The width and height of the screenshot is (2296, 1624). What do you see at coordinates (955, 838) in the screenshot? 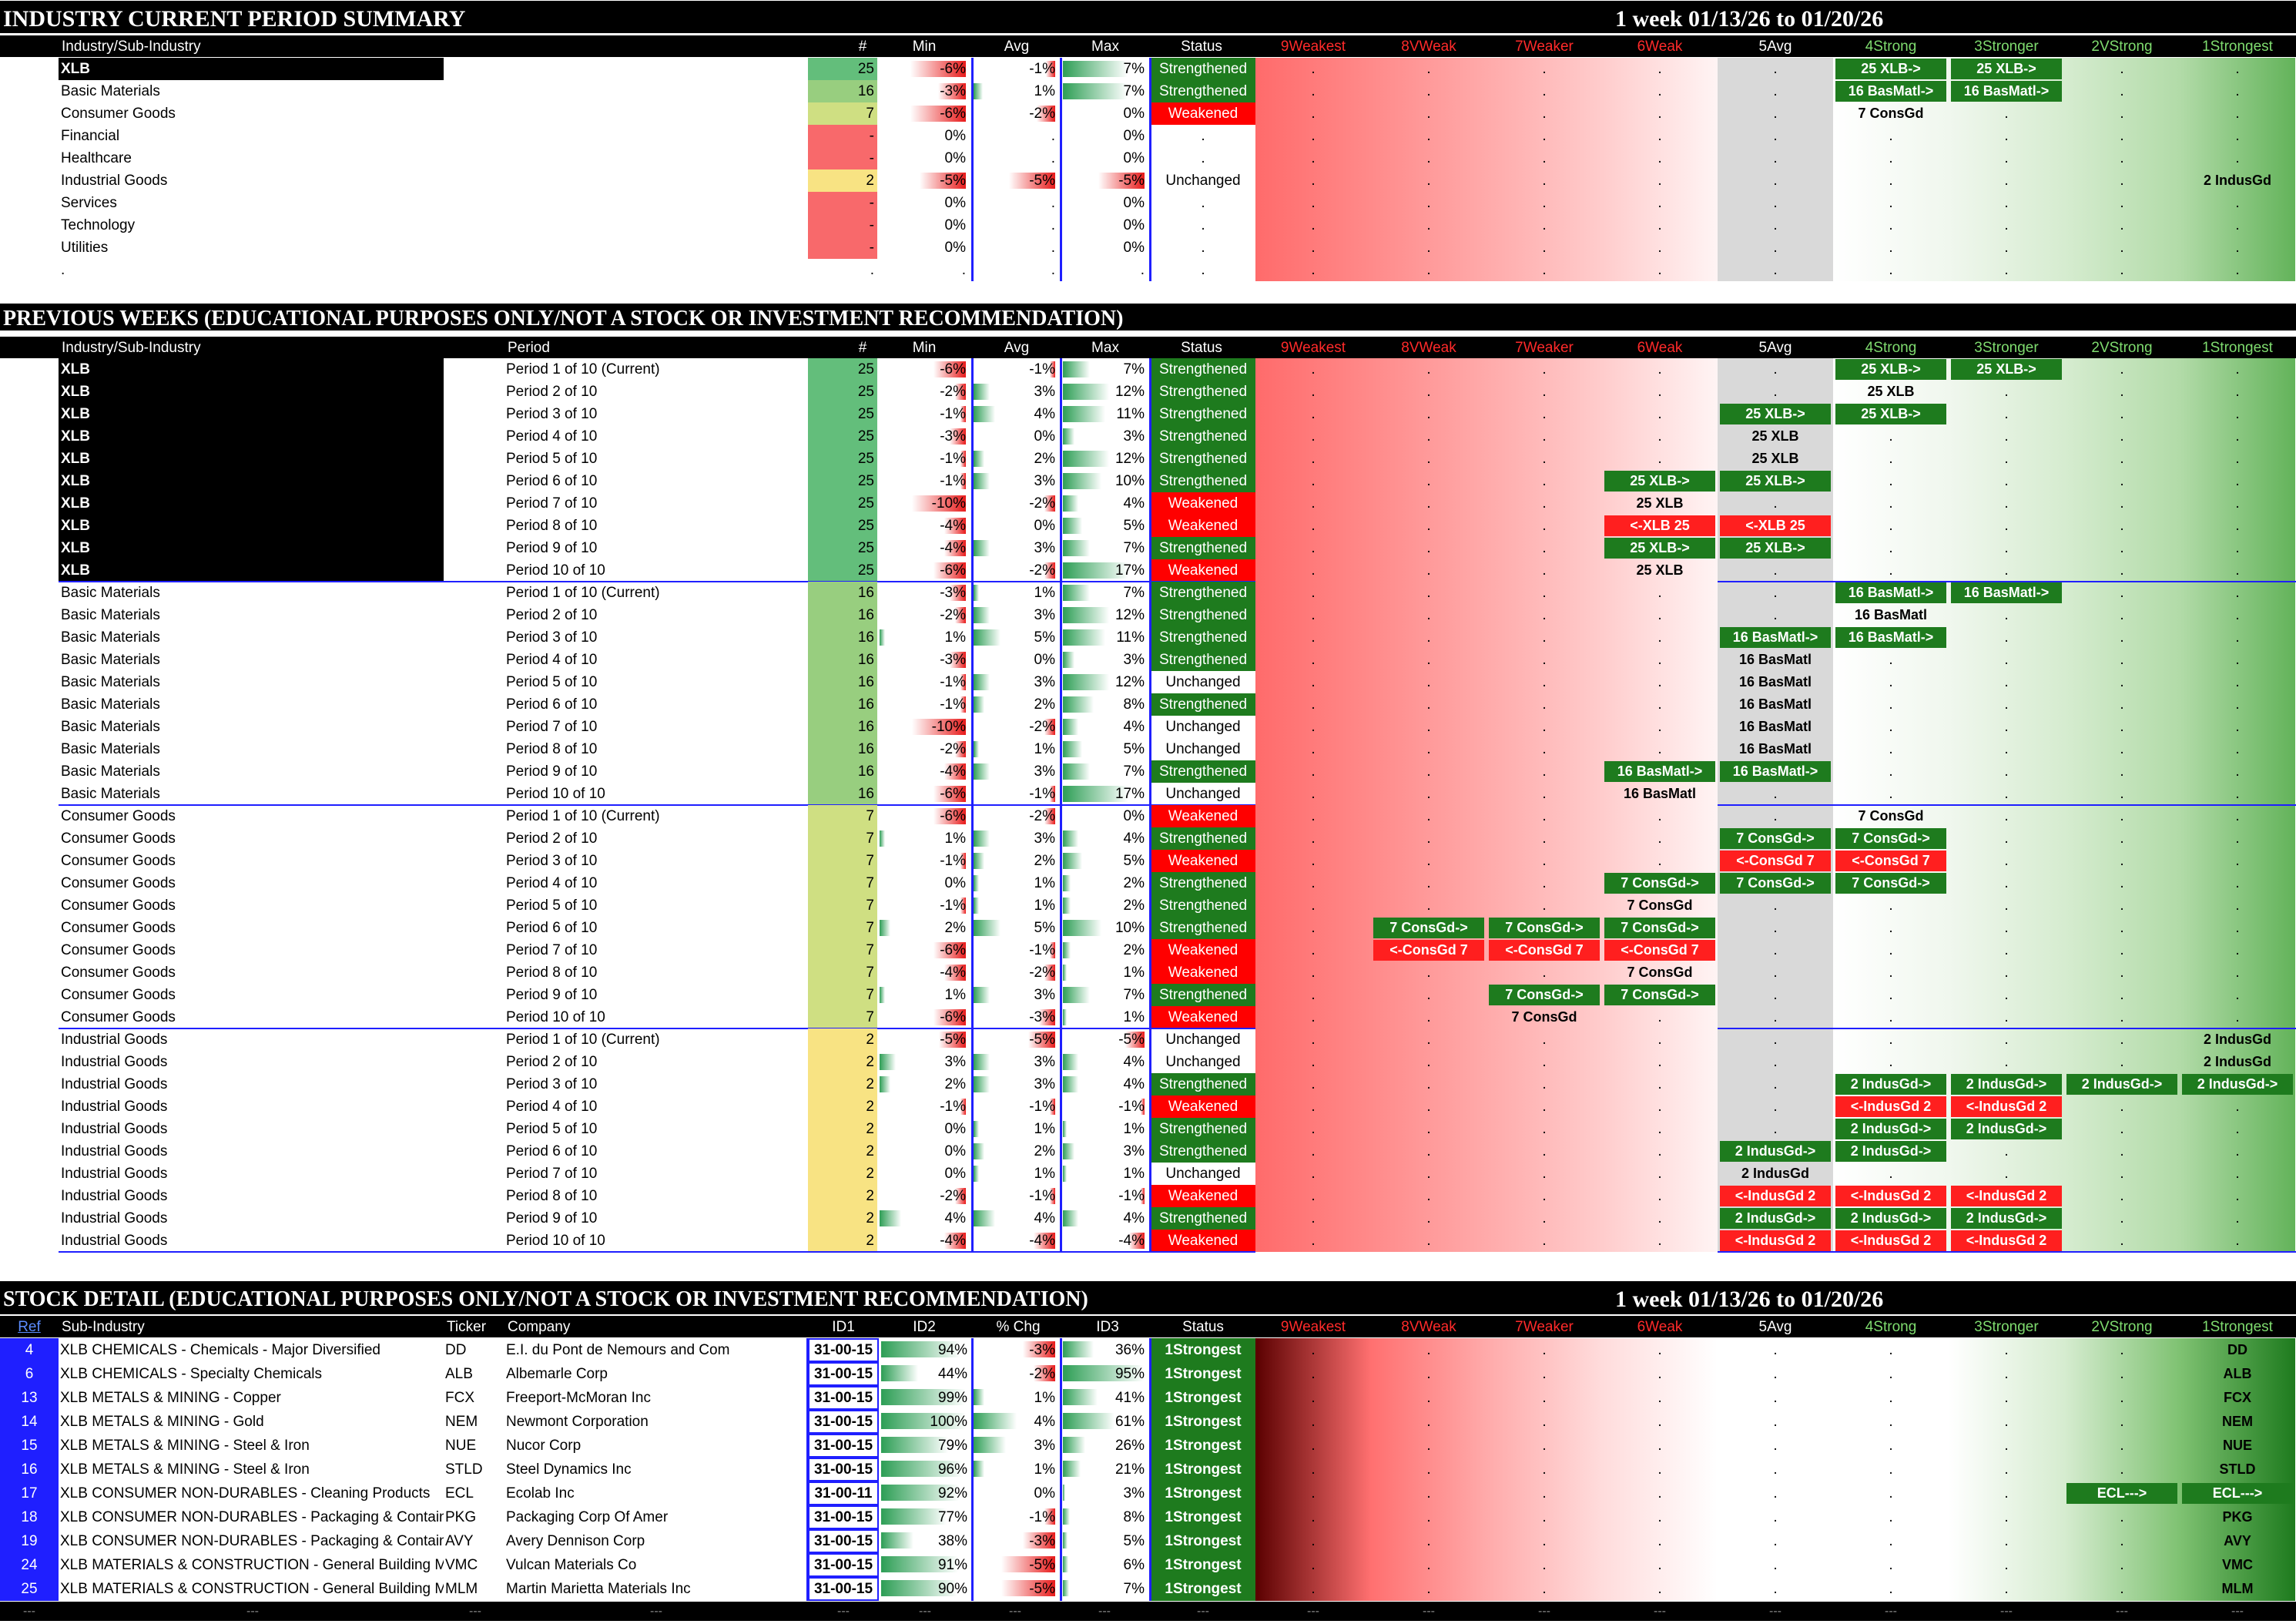
I see `min-cell: 1%` at bounding box center [955, 838].